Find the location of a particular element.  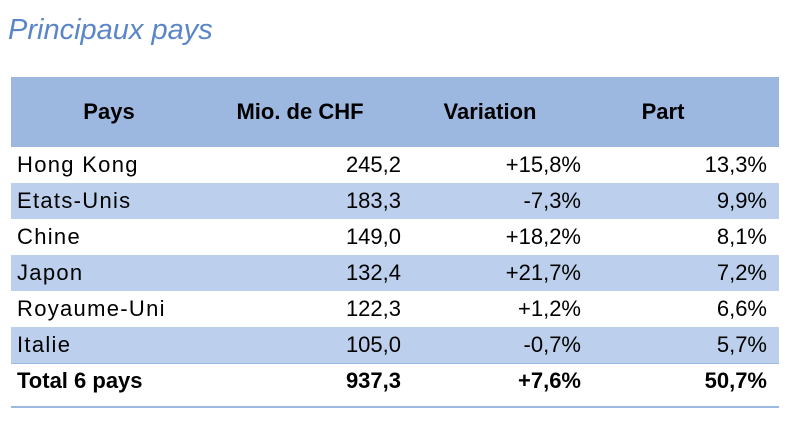

mio-cell: 245,2 is located at coordinates (373, 164).